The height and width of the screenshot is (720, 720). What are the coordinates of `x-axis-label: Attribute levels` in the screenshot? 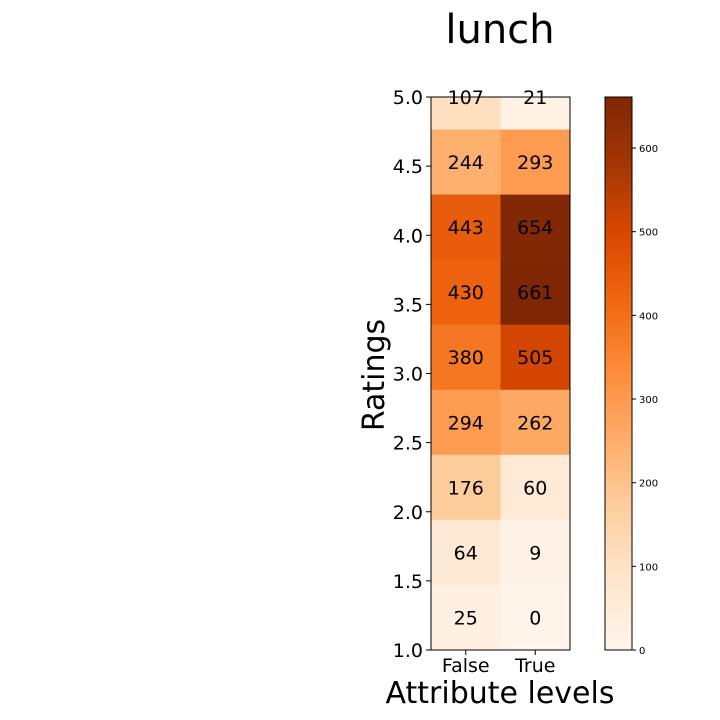 It's located at (500, 693).